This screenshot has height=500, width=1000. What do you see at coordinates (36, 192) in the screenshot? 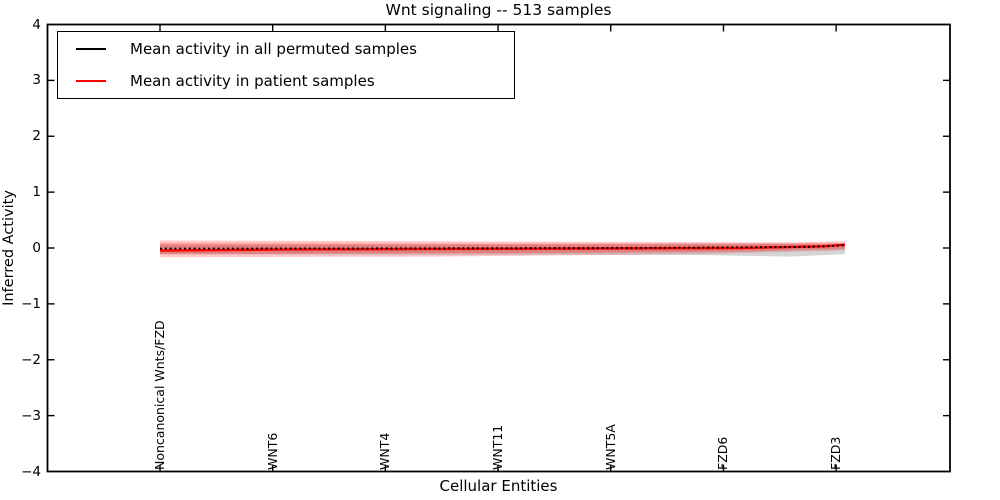
I see `y-tick-label: 1` at bounding box center [36, 192].